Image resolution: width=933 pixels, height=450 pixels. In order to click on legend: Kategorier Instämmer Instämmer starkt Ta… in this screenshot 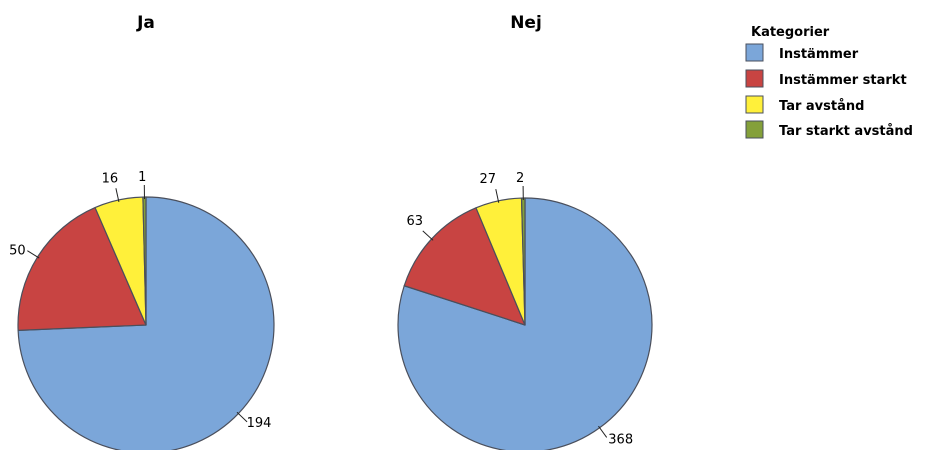, I will do `click(829, 82)`.